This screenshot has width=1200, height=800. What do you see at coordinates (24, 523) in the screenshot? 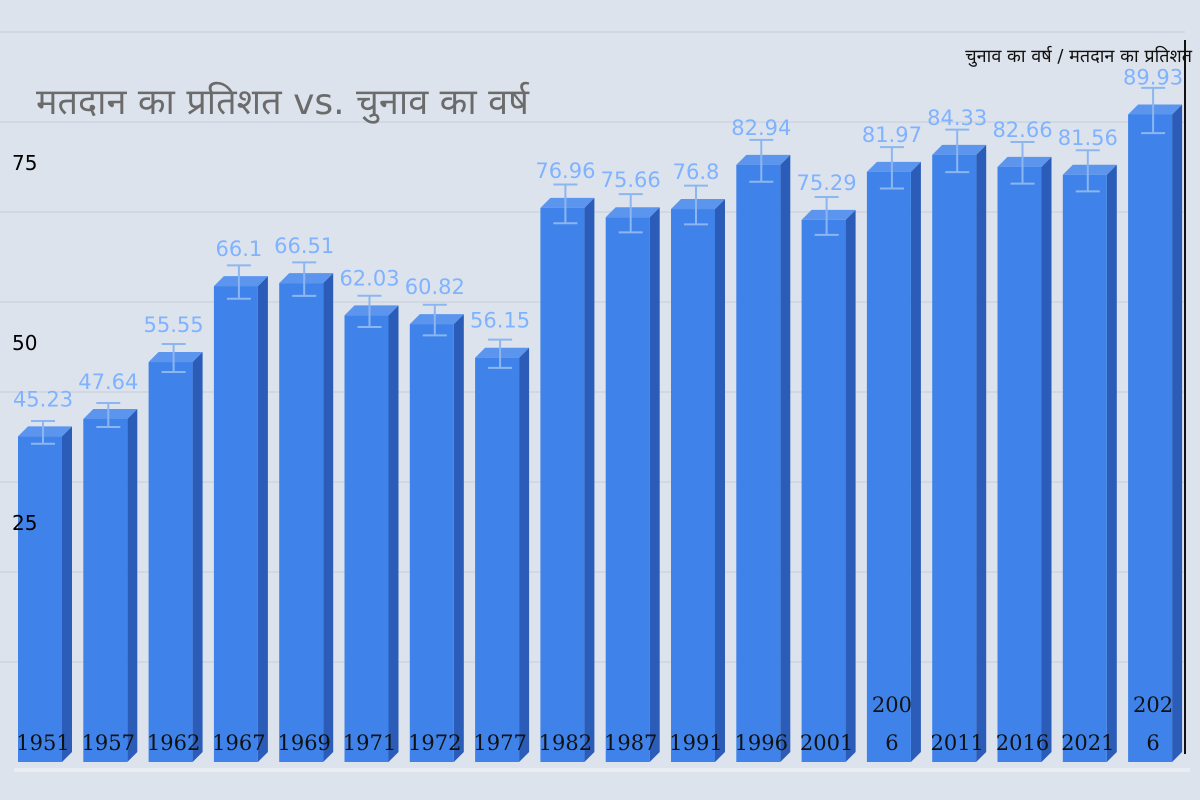
I see `y-tick-label: 25` at bounding box center [24, 523].